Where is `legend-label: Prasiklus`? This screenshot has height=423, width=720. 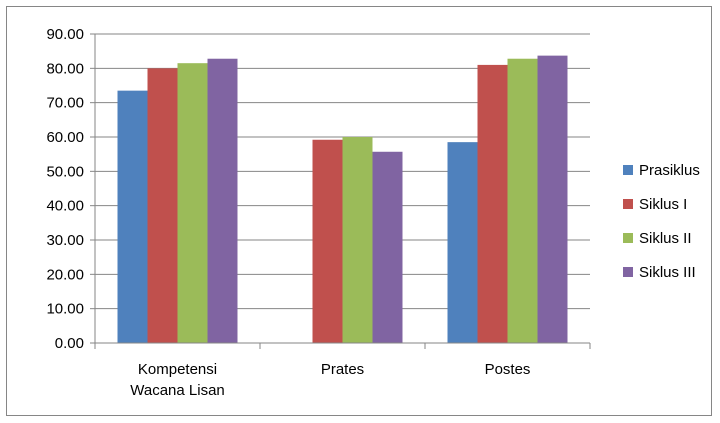
legend-label: Prasiklus is located at coordinates (669, 170).